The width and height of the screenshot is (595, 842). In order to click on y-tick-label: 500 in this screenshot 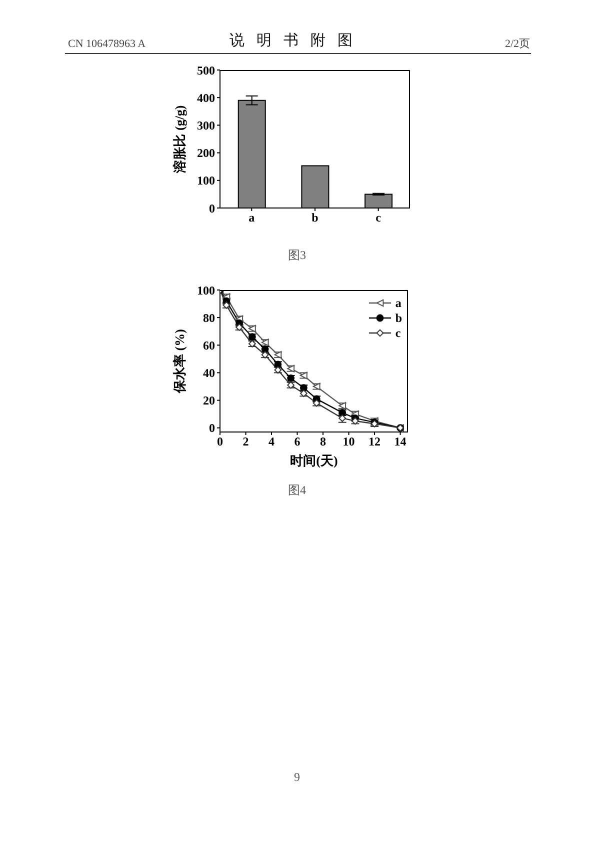, I will do `click(206, 70)`.